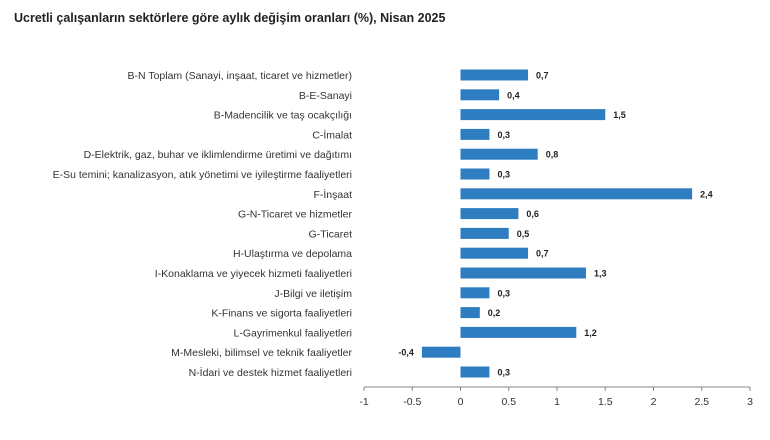 This screenshot has width=770, height=440. What do you see at coordinates (706, 194) in the screenshot?
I see `data-label: 2,4` at bounding box center [706, 194].